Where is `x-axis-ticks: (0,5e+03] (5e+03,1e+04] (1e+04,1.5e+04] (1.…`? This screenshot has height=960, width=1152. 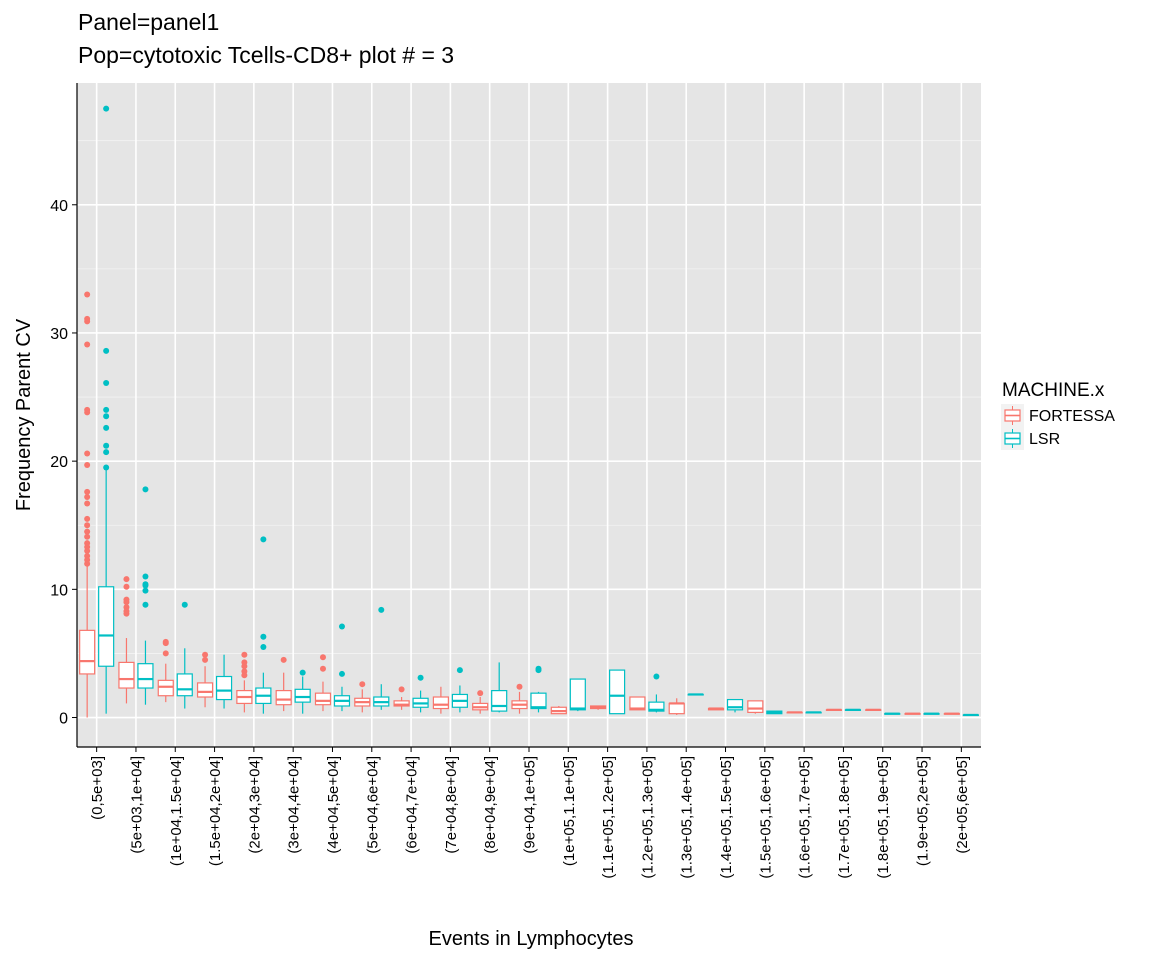 x-axis-ticks: (0,5e+03] (5e+03,1e+04] (1e+04,1.5e+04] (1.… is located at coordinates (530, 813).